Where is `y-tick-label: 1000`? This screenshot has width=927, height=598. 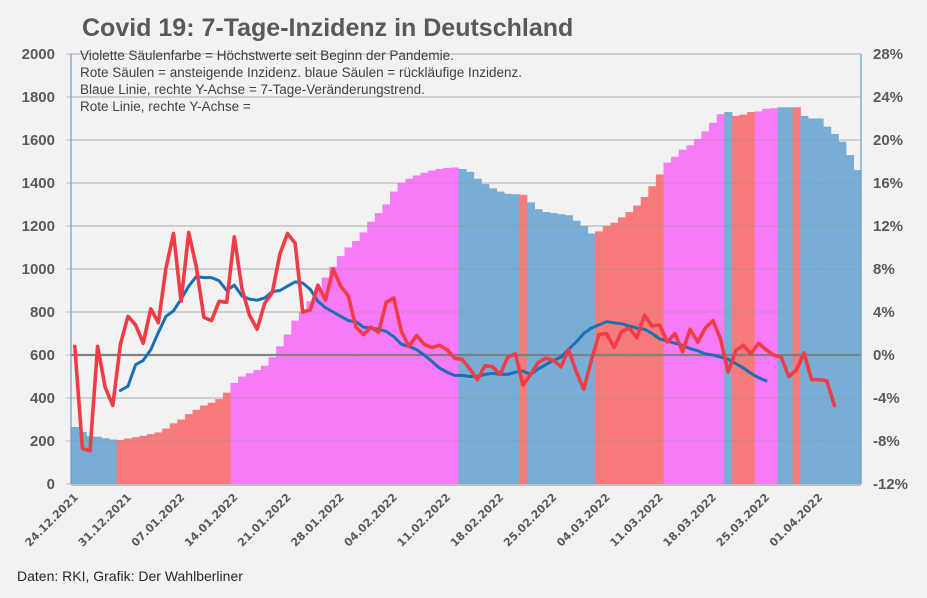
y-tick-label: 1000 is located at coordinates (38, 269).